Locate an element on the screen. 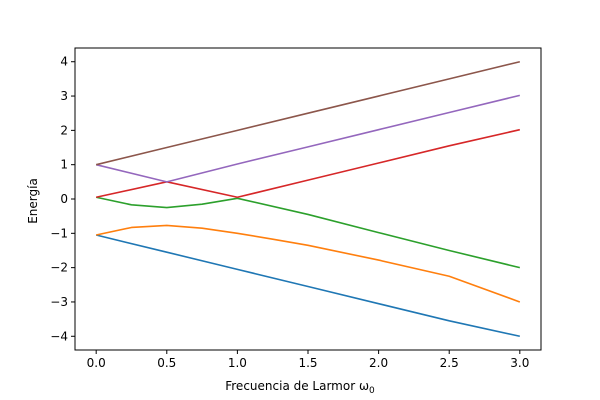 This screenshot has height=400, width=600. y-tick-label: 3 is located at coordinates (64, 96).